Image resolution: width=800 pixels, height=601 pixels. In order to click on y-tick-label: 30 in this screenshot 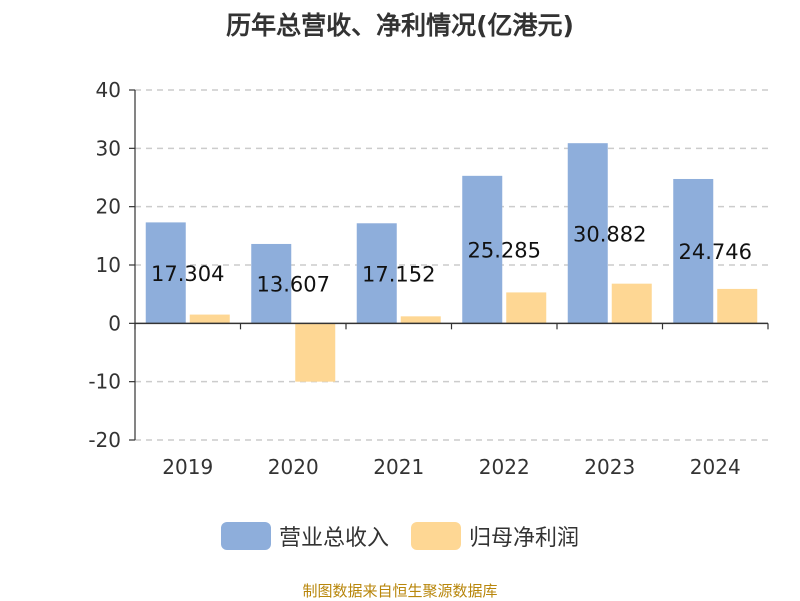, I will do `click(108, 148)`.